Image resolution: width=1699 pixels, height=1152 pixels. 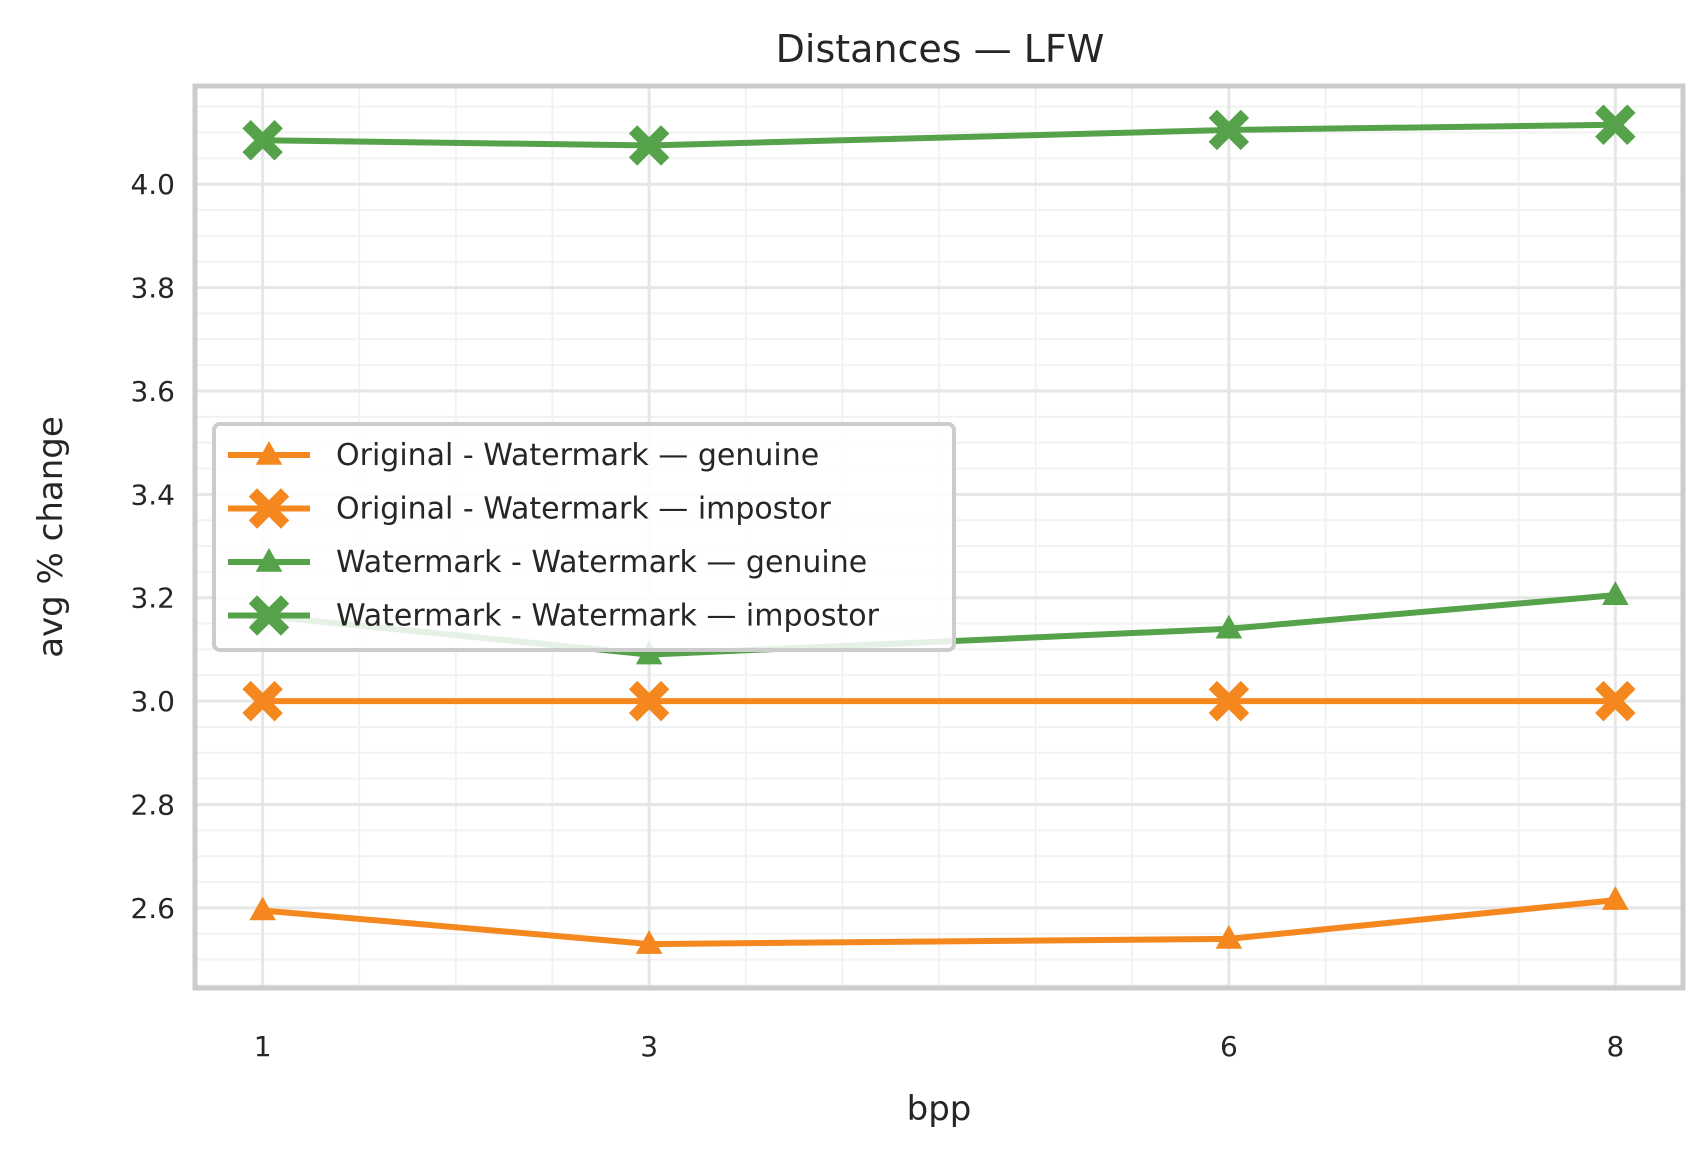 I want to click on legend-box, so click(x=584, y=537).